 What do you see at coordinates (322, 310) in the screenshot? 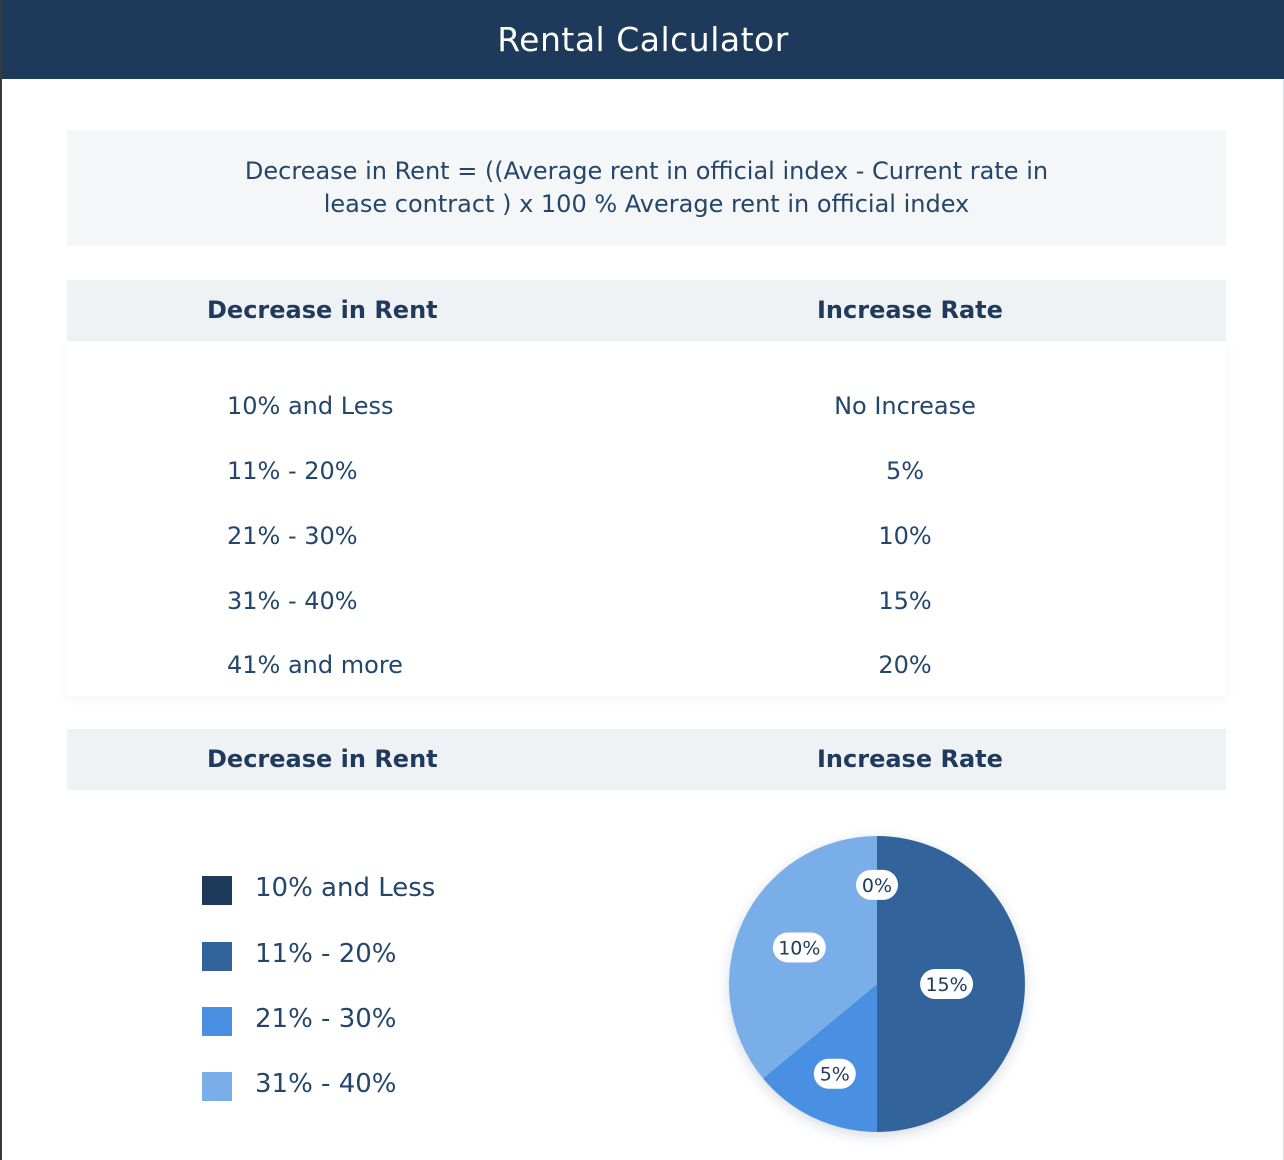
I see `column-header-decrease: Decrease in Rent` at bounding box center [322, 310].